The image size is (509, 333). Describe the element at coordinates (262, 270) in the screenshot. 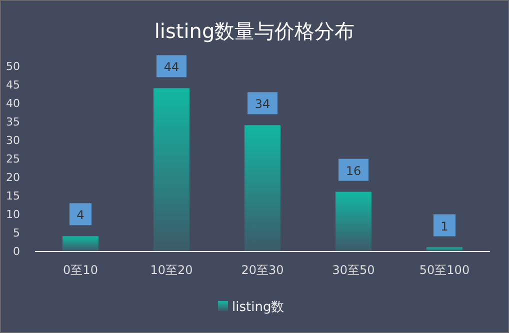

I see `x-tick-label: 20至30` at that location.